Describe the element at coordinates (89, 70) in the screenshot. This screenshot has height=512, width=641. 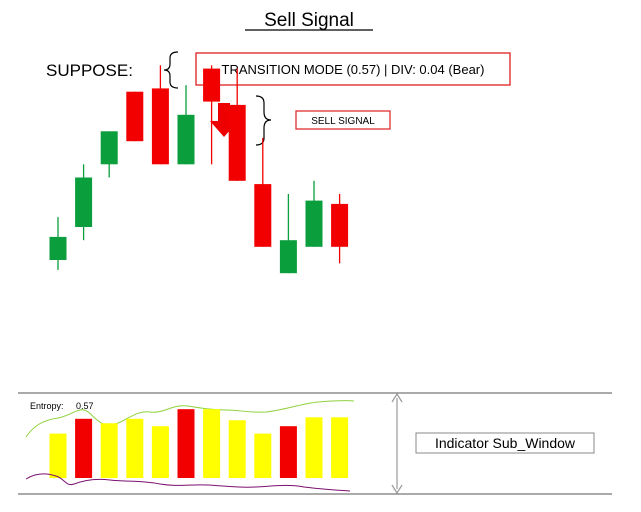
I see `suppose-label: SUPPOSE:` at that location.